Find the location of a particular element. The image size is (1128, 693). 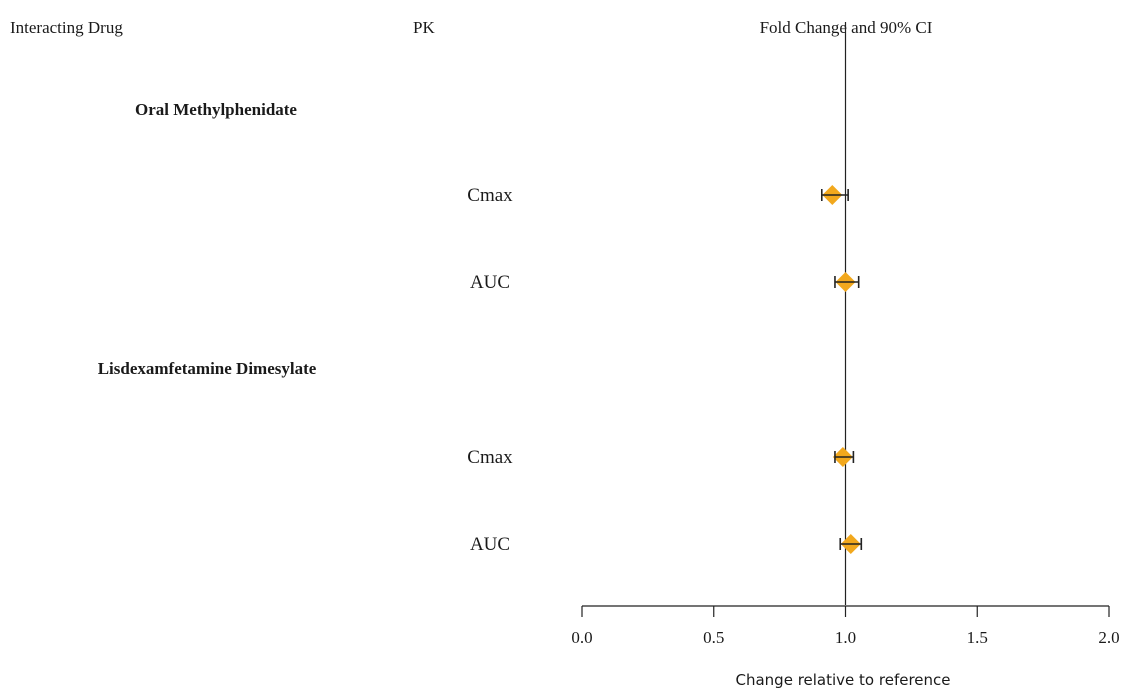

header-interacting-drug: Interacting Drug is located at coordinates (66, 27).